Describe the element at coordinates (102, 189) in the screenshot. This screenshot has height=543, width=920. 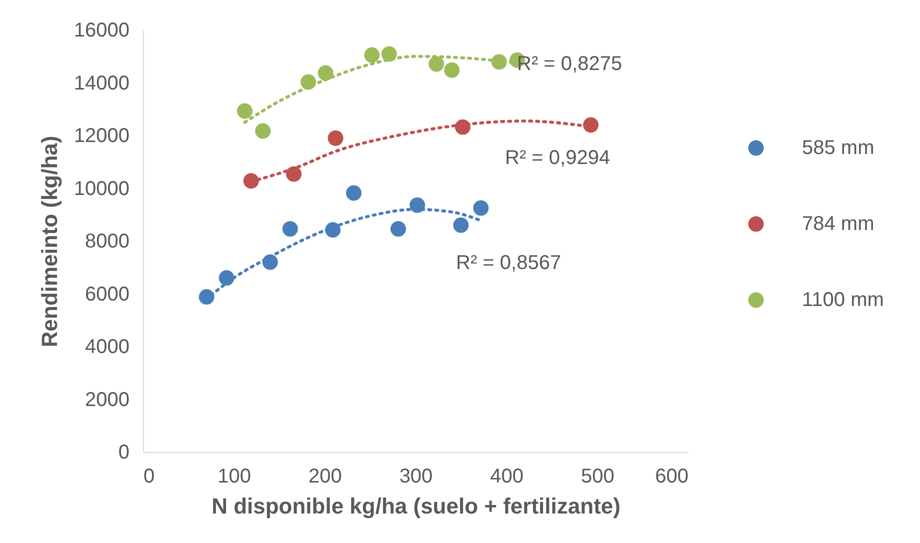
I see `y-tick-label: 10000` at that location.